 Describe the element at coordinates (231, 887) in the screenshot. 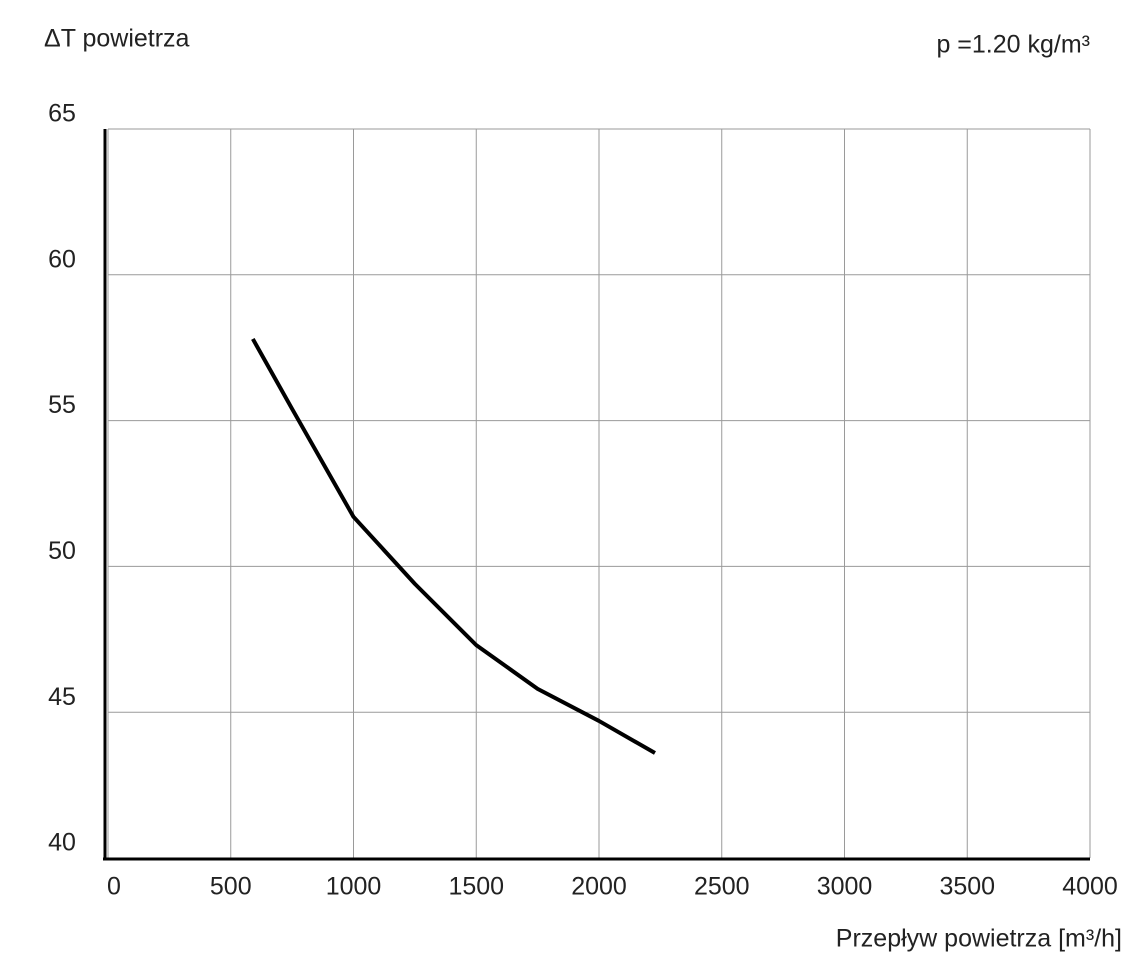

I see `x-tick-label: 500` at that location.